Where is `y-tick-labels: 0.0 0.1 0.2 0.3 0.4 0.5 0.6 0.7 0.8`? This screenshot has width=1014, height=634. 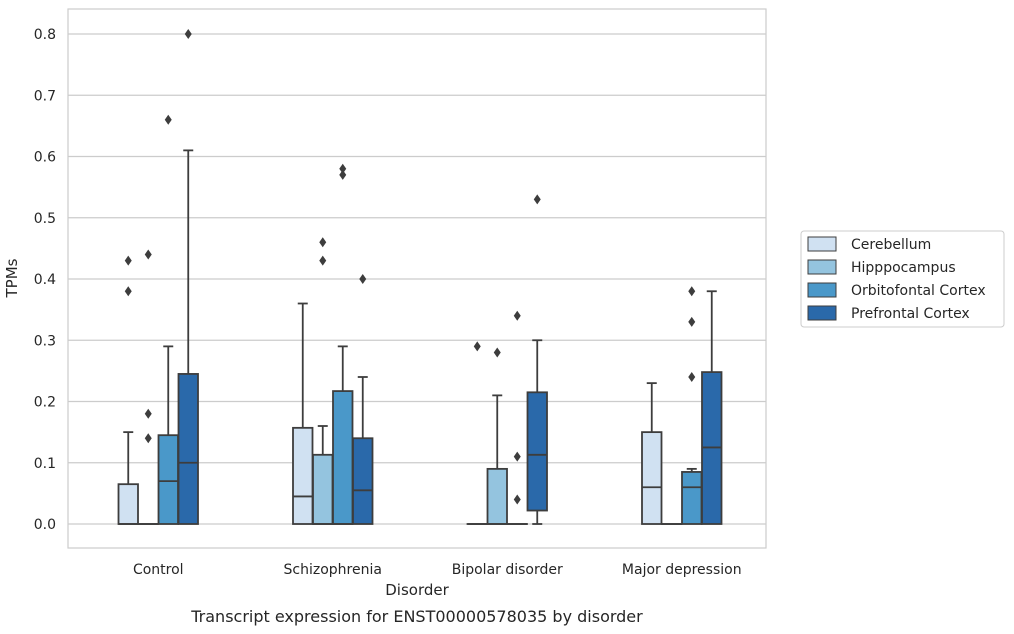
y-tick-labels: 0.0 0.1 0.2 0.3 0.4 0.5 0.6 0.7 0.8 is located at coordinates (45, 280).